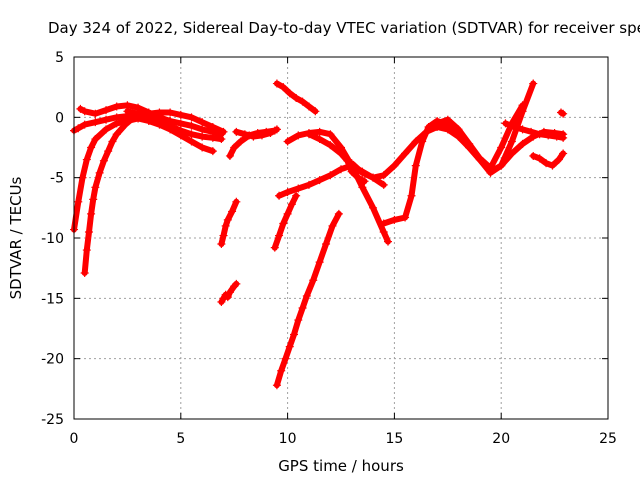 The width and height of the screenshot is (640, 480). I want to click on series-line, so click(307, 299).